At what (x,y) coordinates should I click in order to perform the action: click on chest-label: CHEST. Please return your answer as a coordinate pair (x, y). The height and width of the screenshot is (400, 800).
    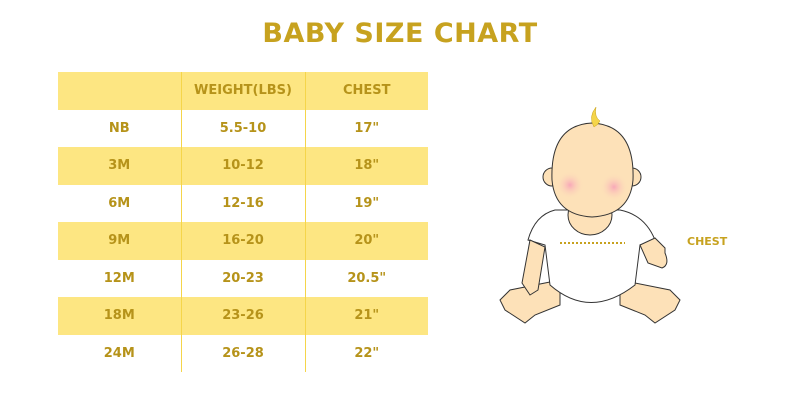
    Looking at the image, I should click on (707, 241).